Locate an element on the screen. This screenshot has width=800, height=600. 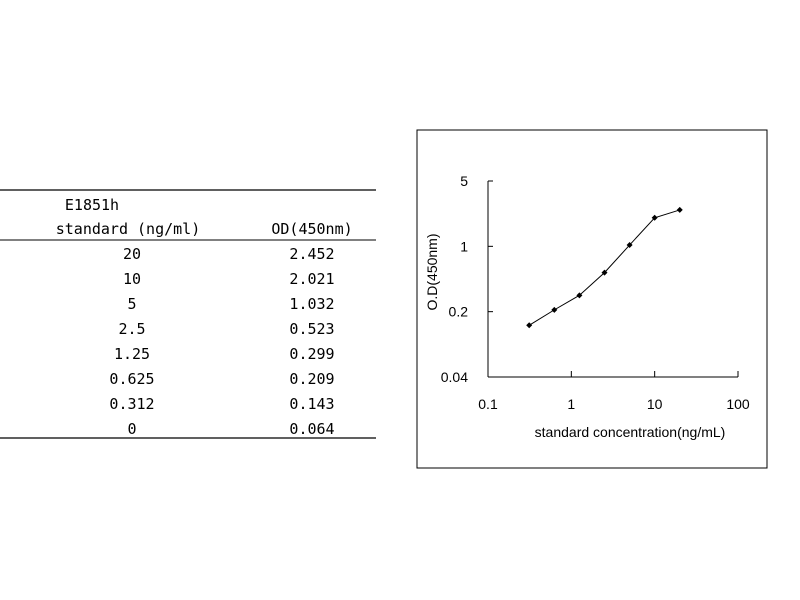
table-cell: 20 is located at coordinates (132, 254).